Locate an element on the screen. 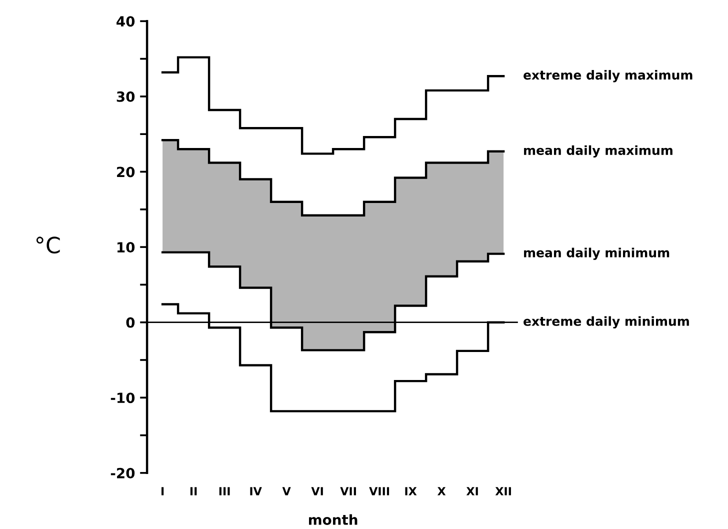 This screenshot has width=728, height=529. y-tick-label: -20 is located at coordinates (122, 473).